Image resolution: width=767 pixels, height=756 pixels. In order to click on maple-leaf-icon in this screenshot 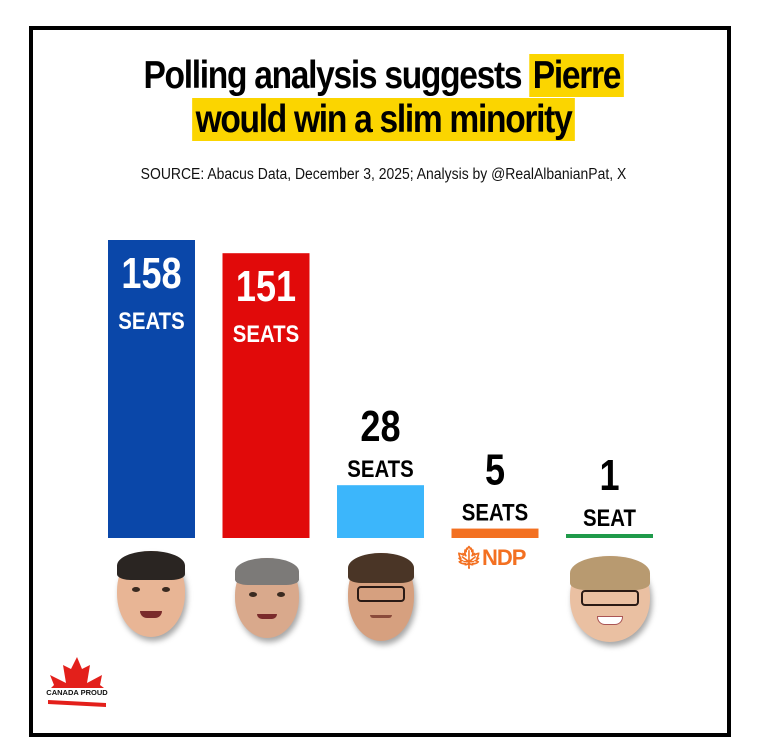, I will do `click(78, 682)`.